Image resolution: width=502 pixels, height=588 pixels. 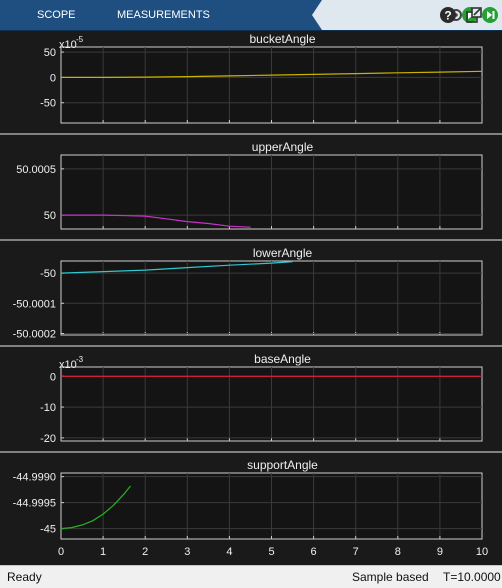 I want to click on x-tick-label: 3, so click(x=187, y=552).